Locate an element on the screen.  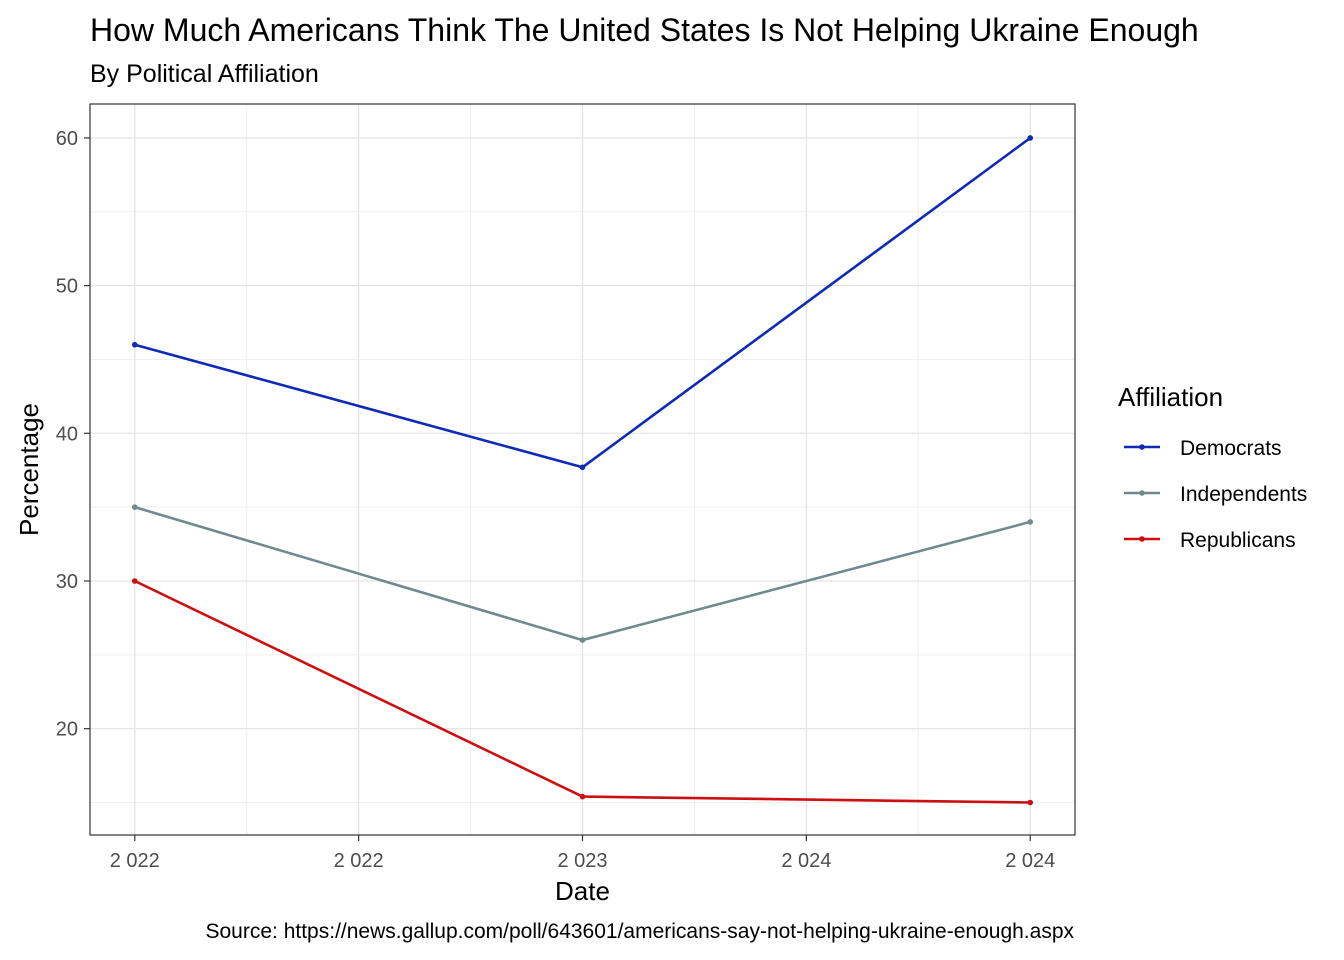
legend-key-point-democrats is located at coordinates (1142, 447).